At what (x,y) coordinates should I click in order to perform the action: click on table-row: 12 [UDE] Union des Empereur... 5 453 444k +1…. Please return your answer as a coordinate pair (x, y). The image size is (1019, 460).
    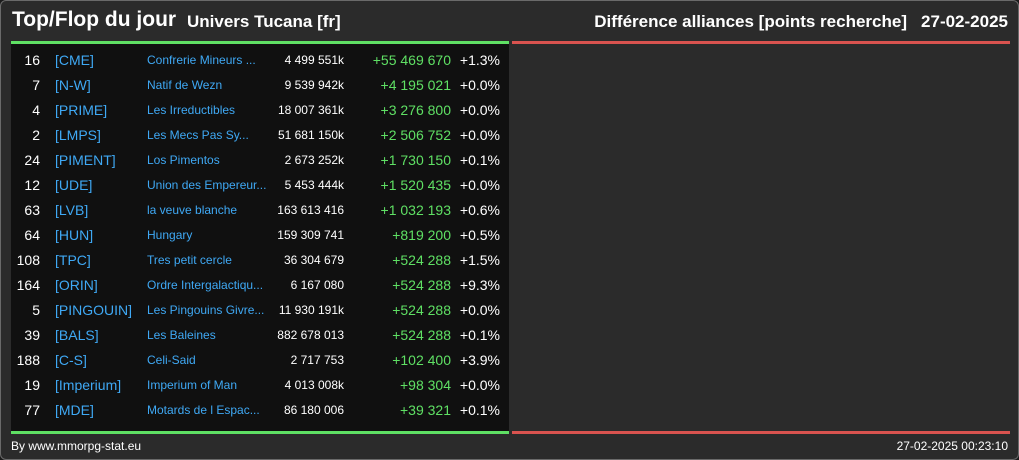
    Looking at the image, I should click on (260, 185).